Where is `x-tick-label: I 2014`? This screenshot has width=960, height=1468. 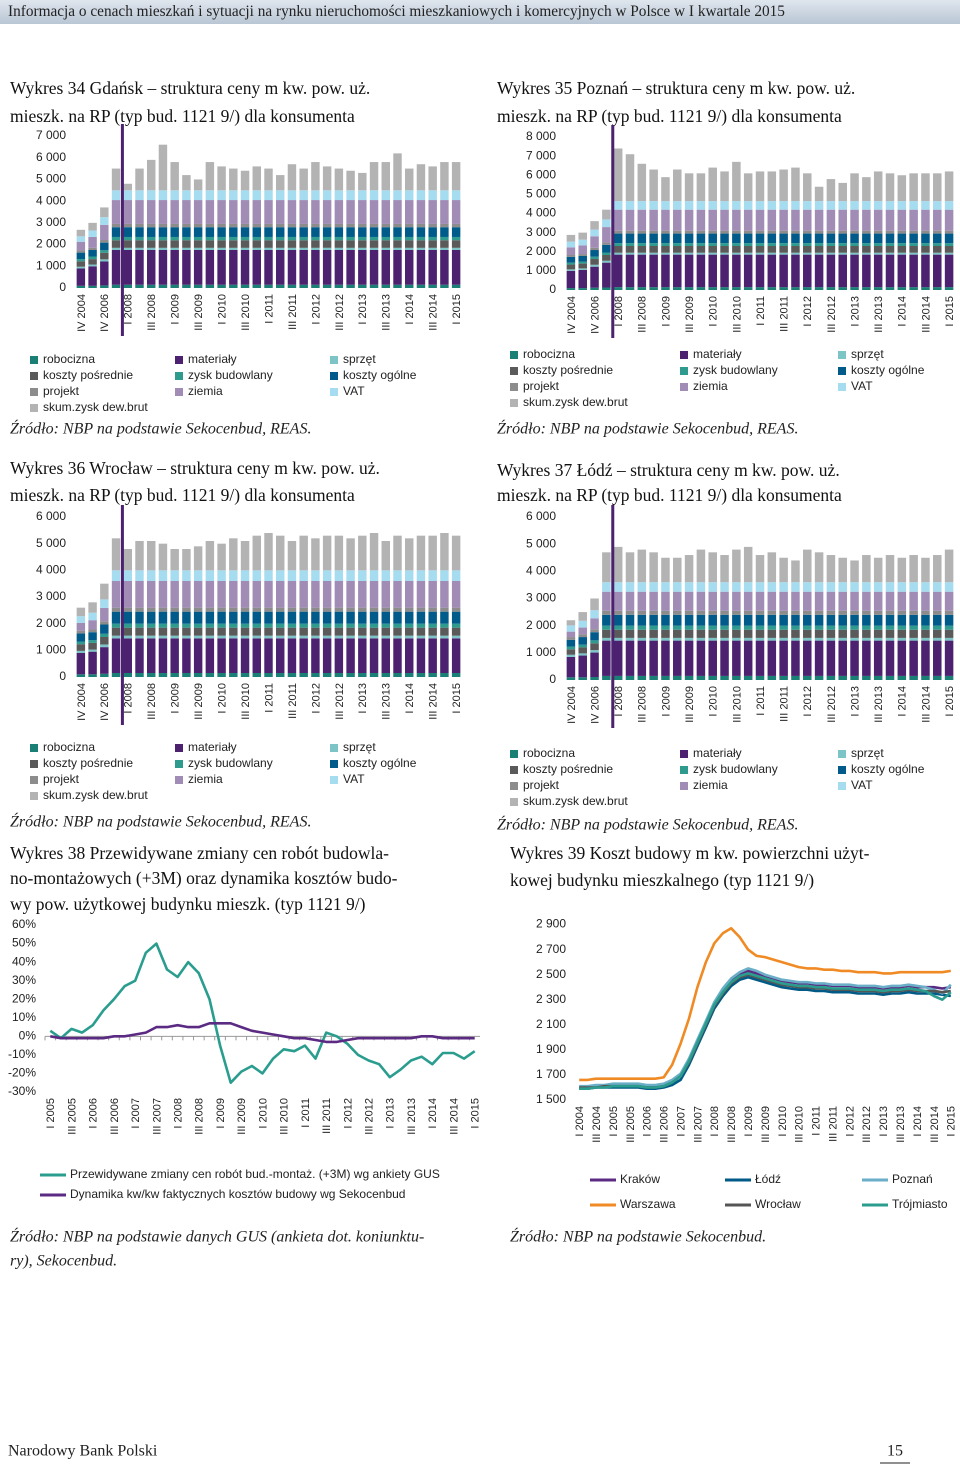 x-tick-label: I 2014 is located at coordinates (410, 698).